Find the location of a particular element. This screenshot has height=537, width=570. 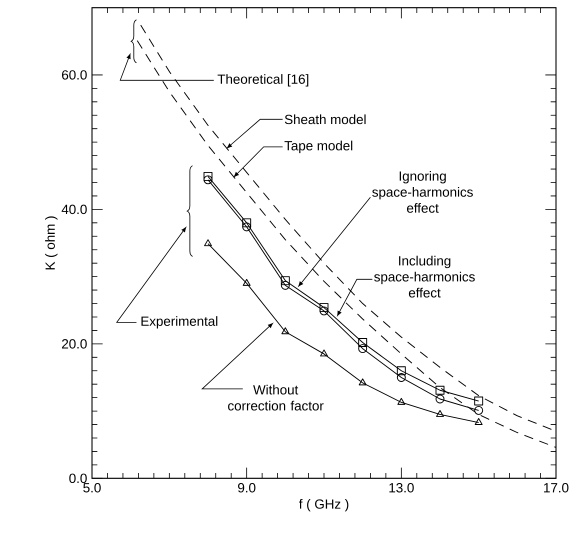

x-tick-label: 5.0 is located at coordinates (92, 487).